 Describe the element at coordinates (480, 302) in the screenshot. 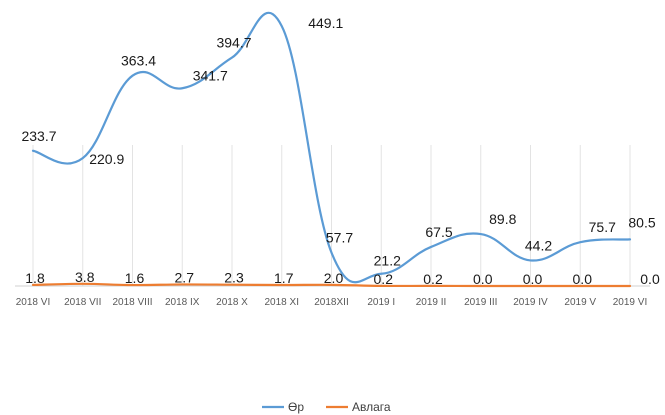

I see `x-tick-label: 2019 III` at that location.